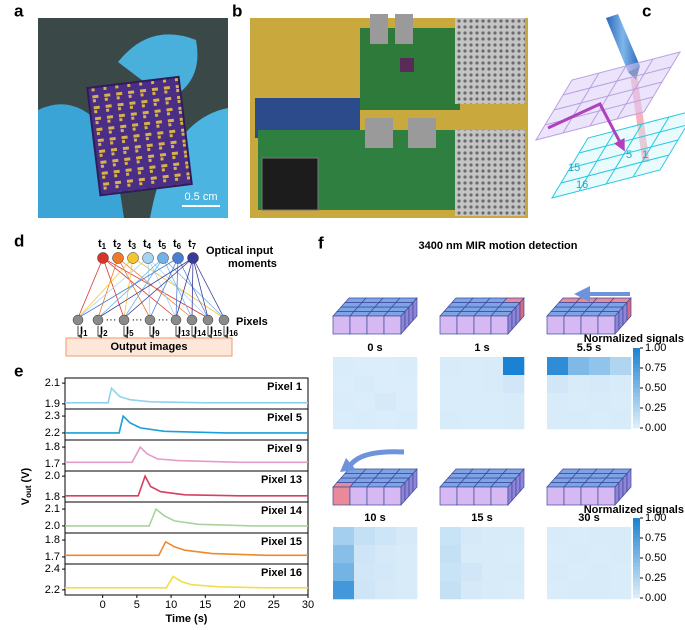 This screenshot has height=630, width=685. Describe the element at coordinates (101, 331) in the screenshot. I see `current-label-base: I` at that location.